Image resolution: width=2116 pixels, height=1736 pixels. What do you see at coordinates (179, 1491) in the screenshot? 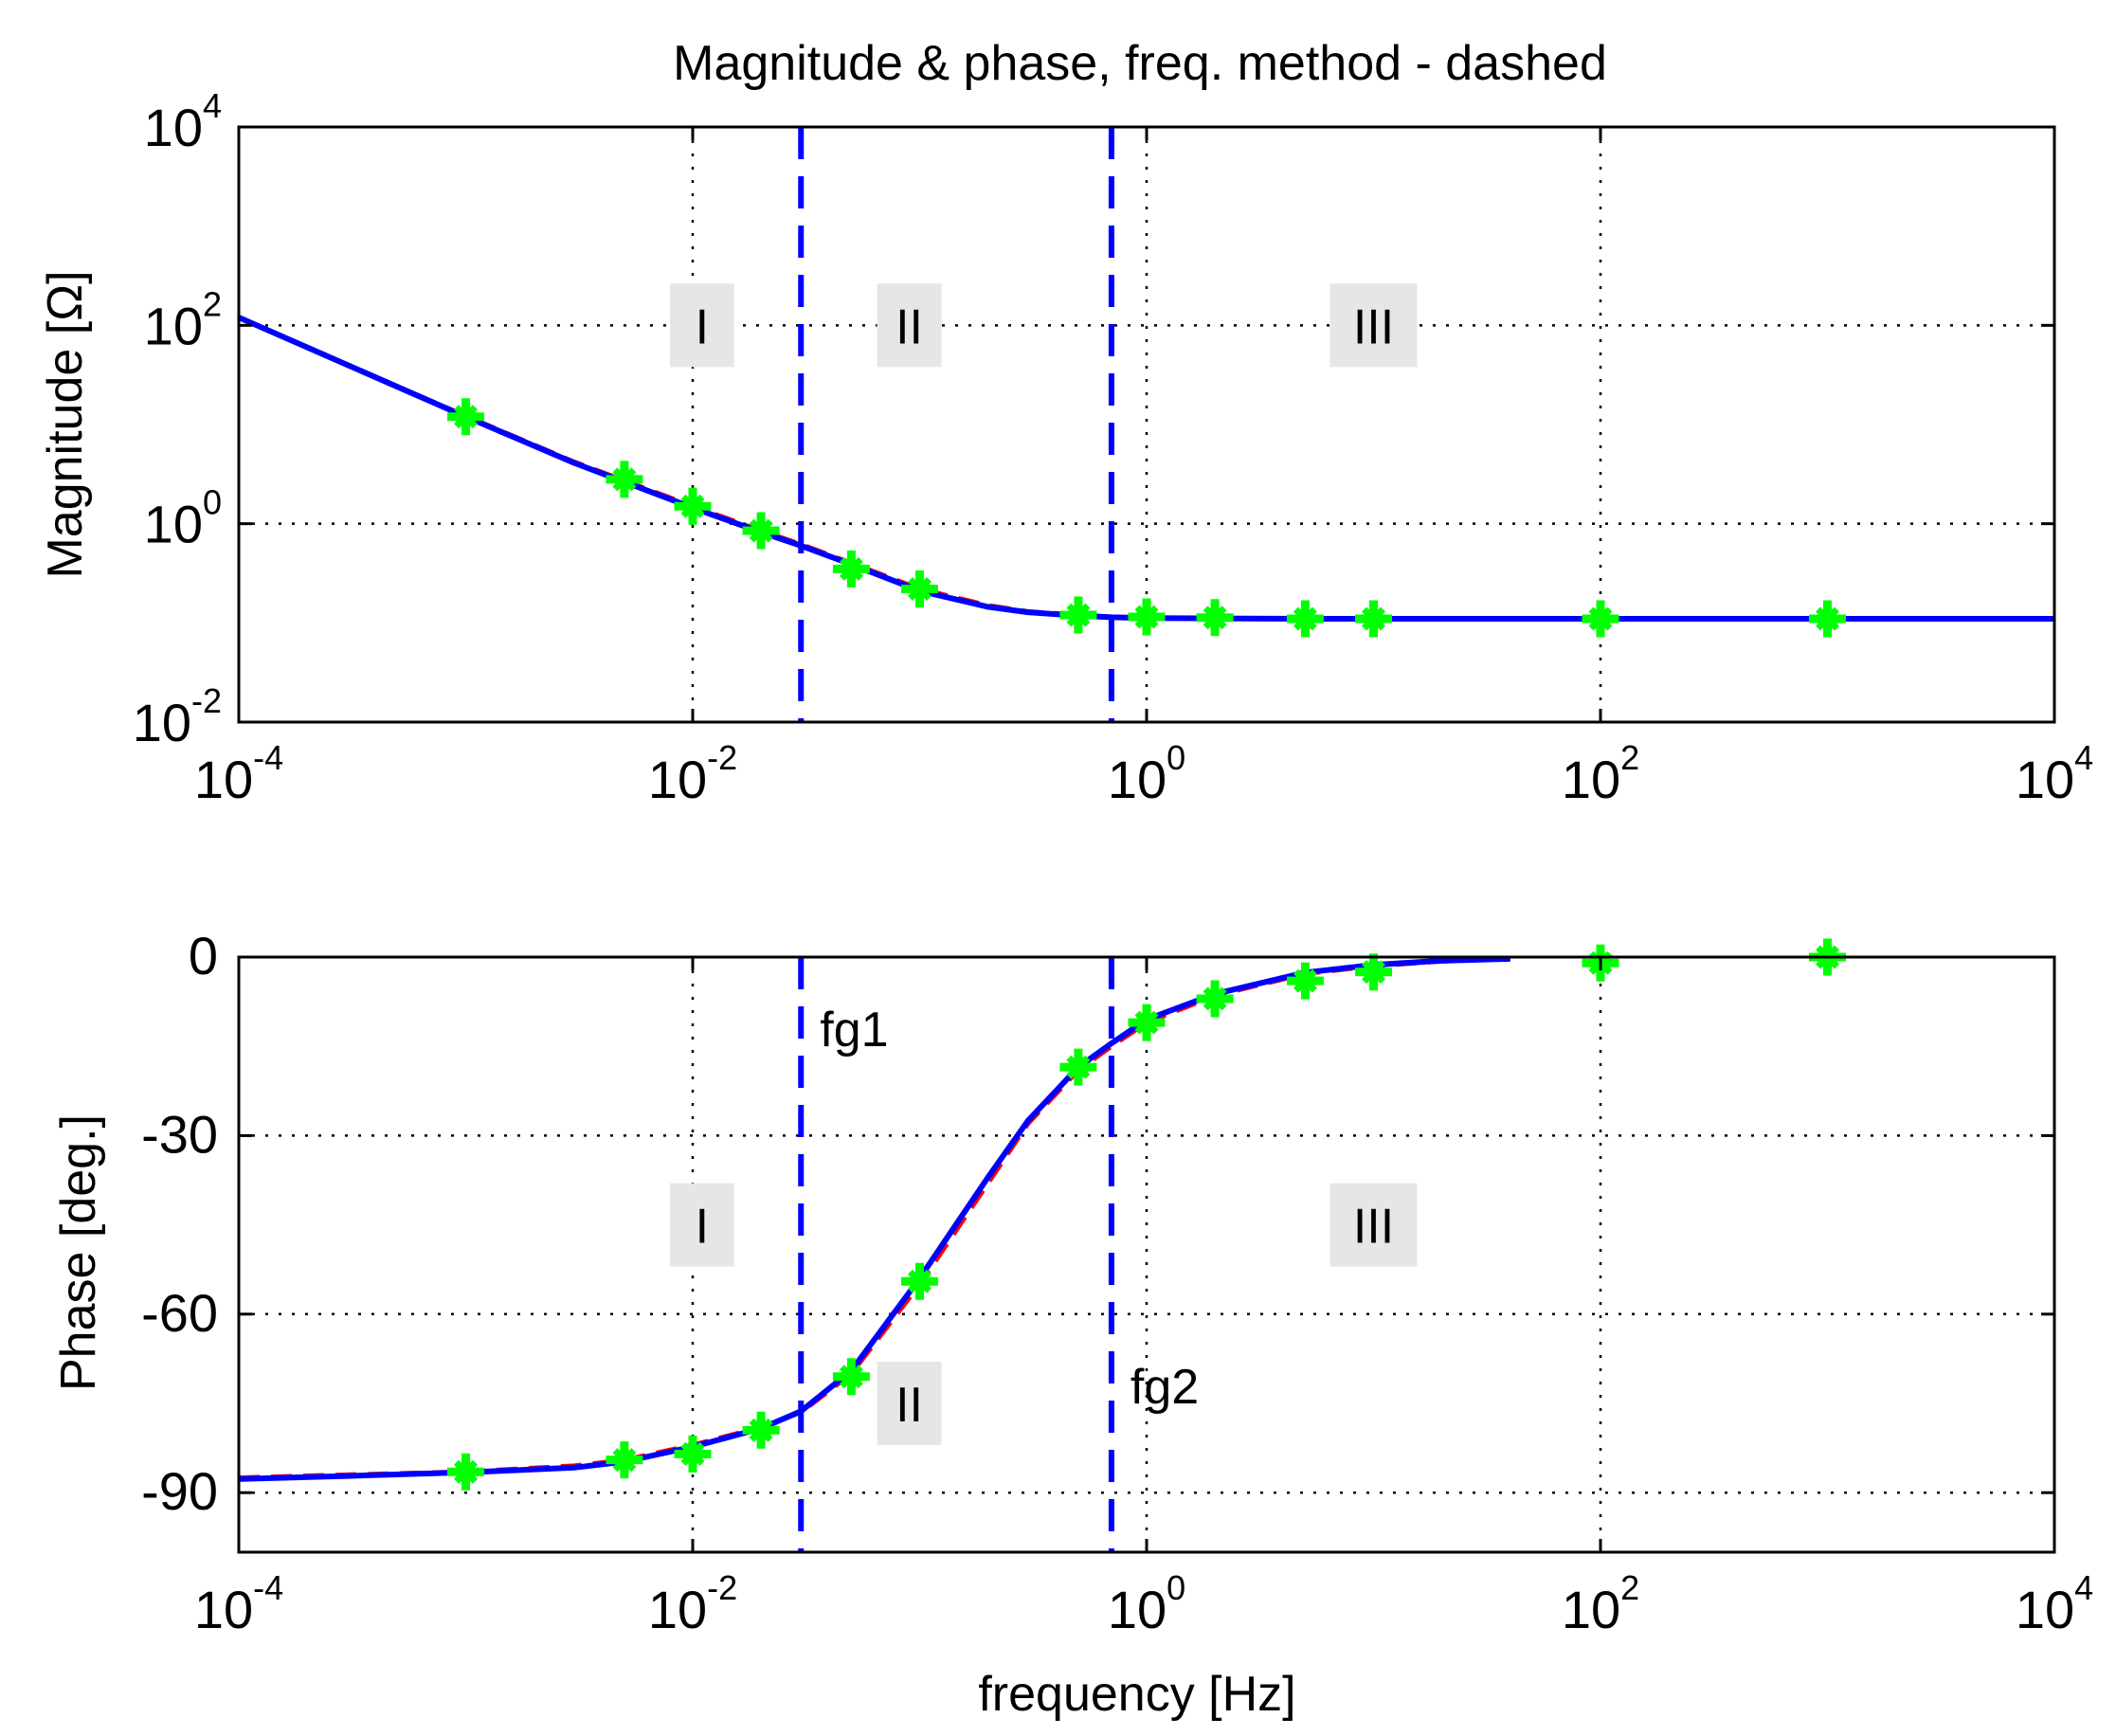
I see `y-tick-label: -90` at bounding box center [179, 1491].